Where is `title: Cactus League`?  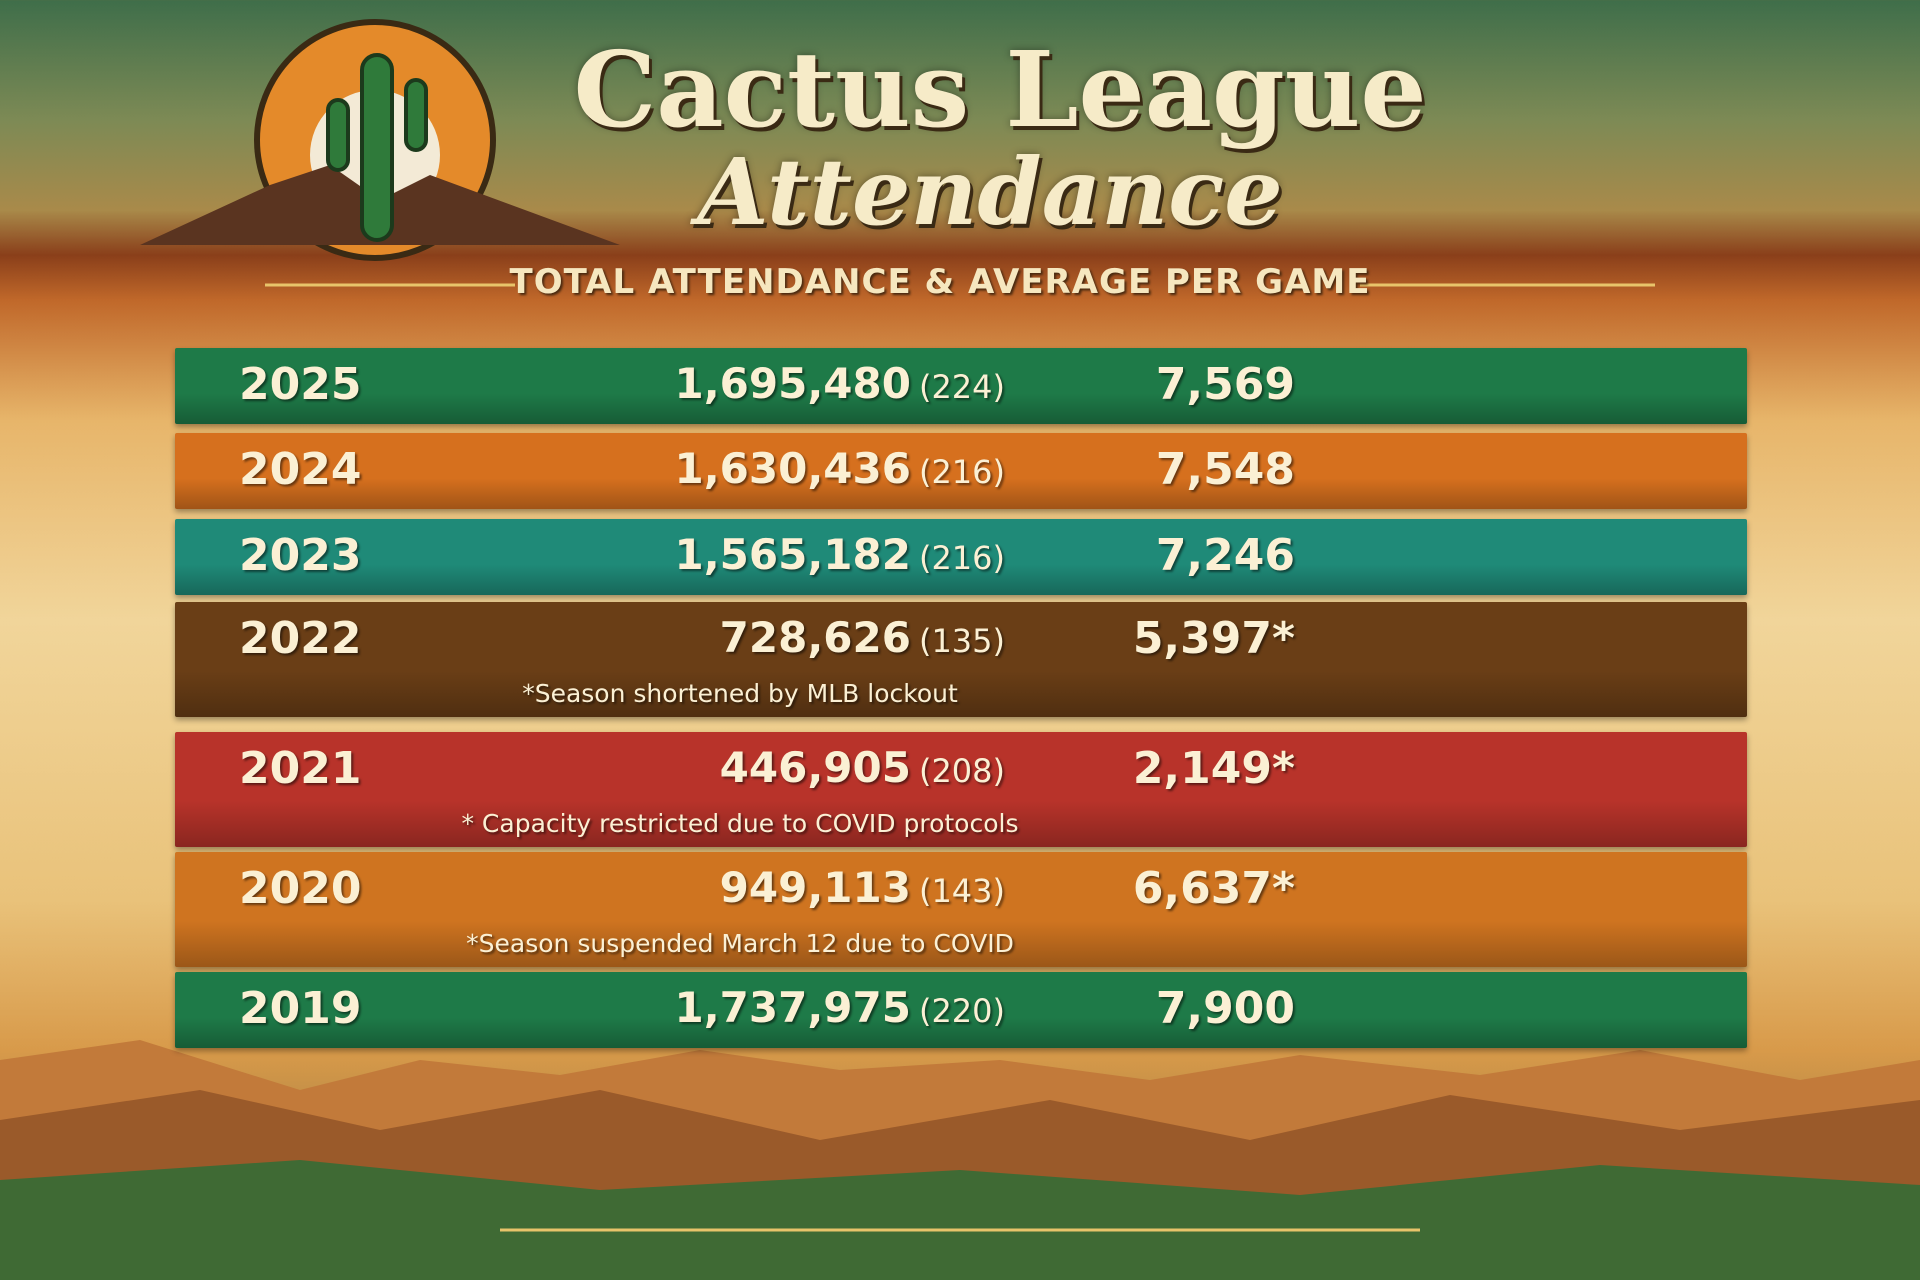 title: Cactus League is located at coordinates (1000, 89).